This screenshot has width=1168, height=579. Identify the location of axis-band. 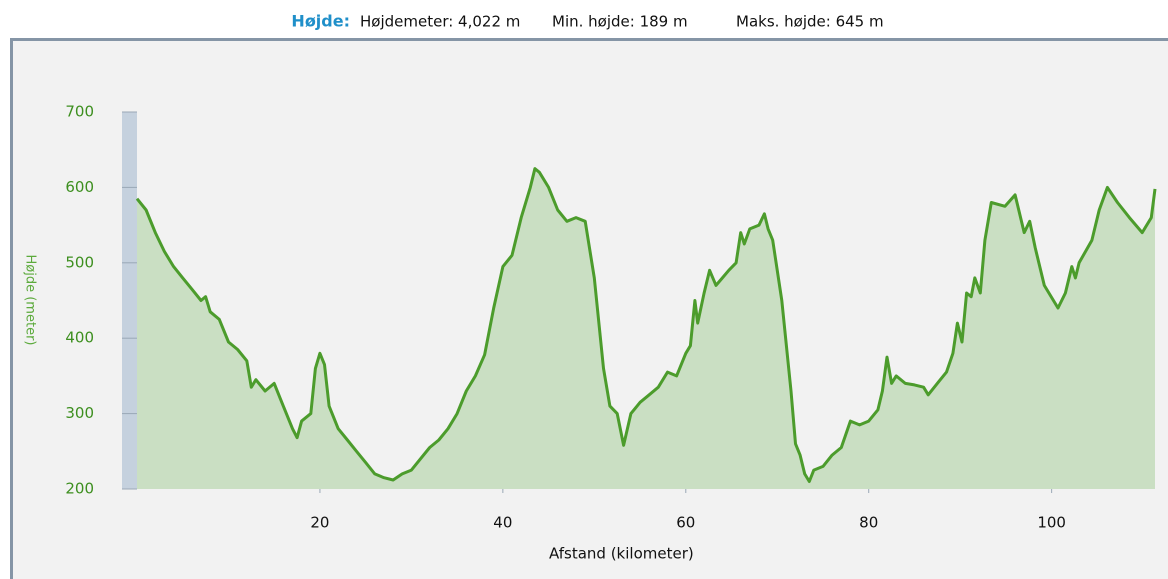
(129, 300).